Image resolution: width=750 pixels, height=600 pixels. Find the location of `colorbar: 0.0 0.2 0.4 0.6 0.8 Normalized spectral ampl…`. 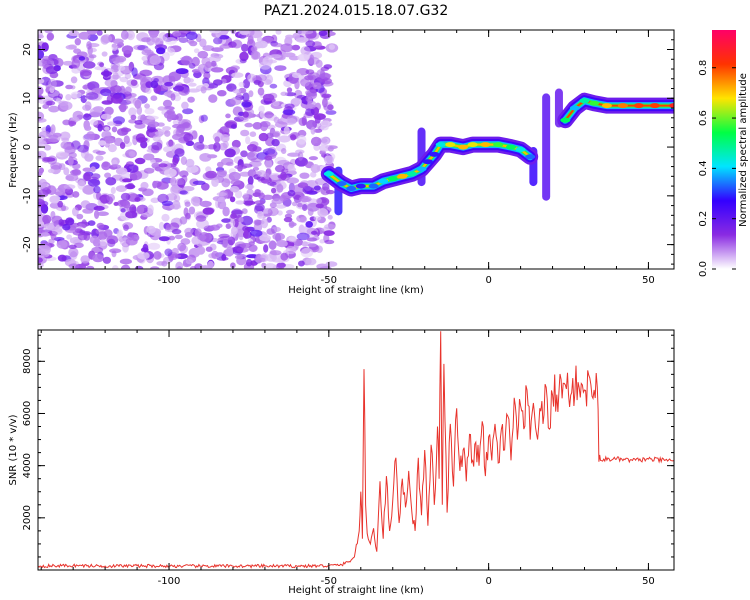

colorbar: 0.0 0.2 0.4 0.6 0.8 Normalized spectral ampl… is located at coordinates (723, 153).